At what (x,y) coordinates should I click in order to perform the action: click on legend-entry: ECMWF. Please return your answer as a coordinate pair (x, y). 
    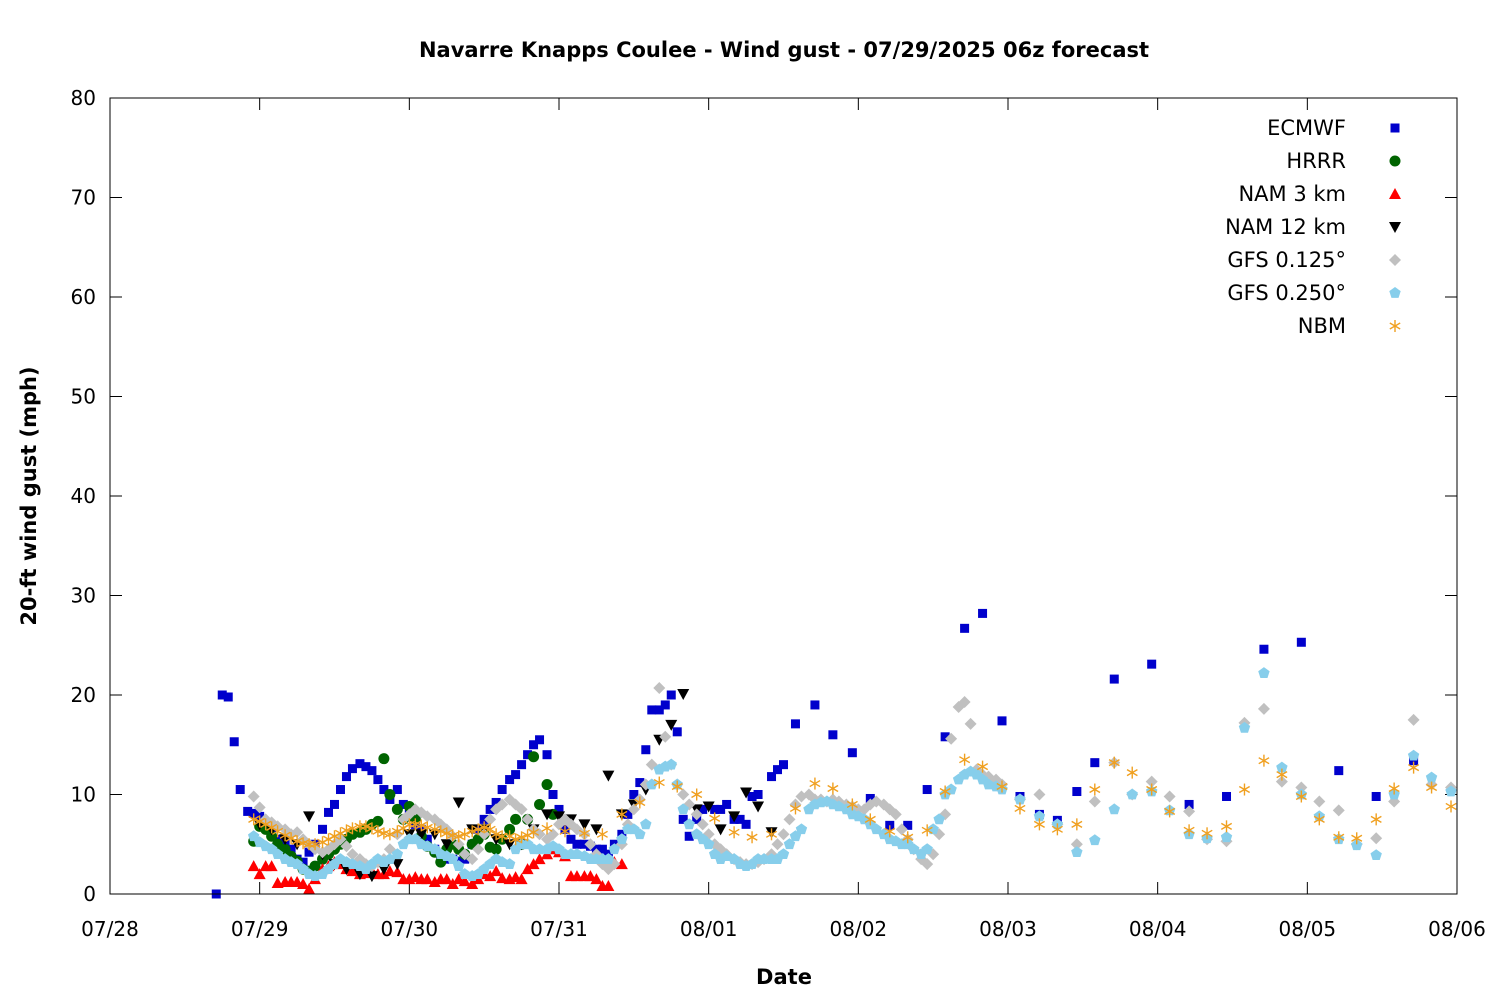
    Looking at the image, I should click on (1333, 128).